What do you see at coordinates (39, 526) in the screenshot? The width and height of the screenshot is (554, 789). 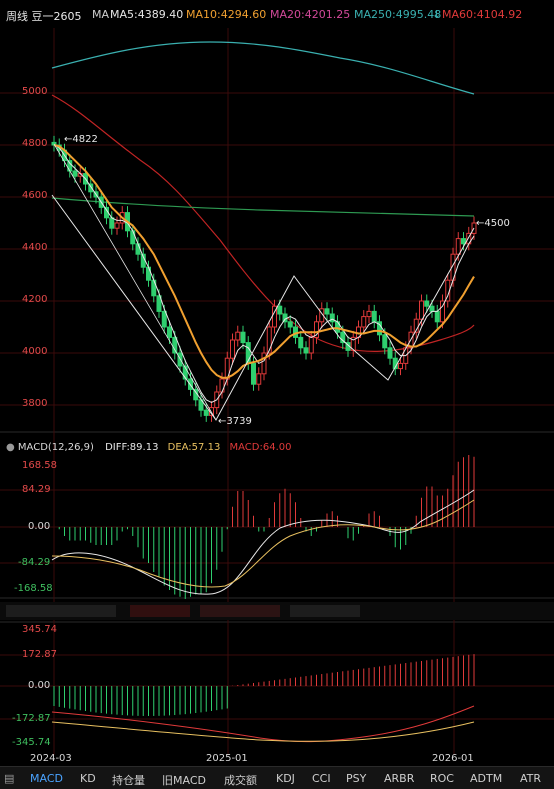 I see `macd-tick: 0.00` at bounding box center [39, 526].